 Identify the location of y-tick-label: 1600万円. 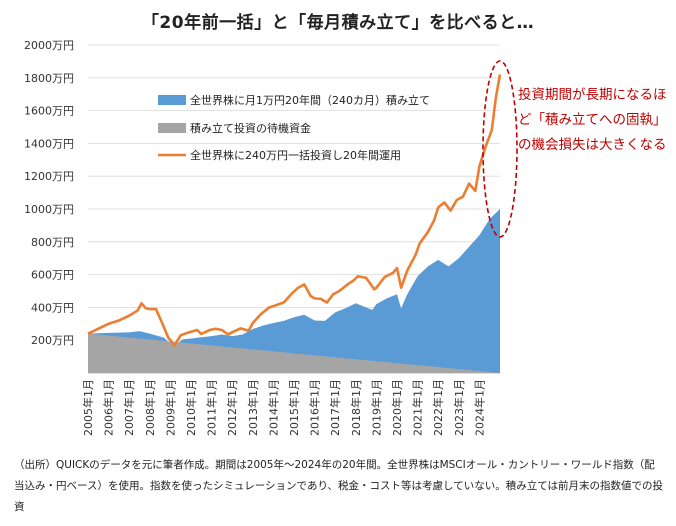
(49, 111).